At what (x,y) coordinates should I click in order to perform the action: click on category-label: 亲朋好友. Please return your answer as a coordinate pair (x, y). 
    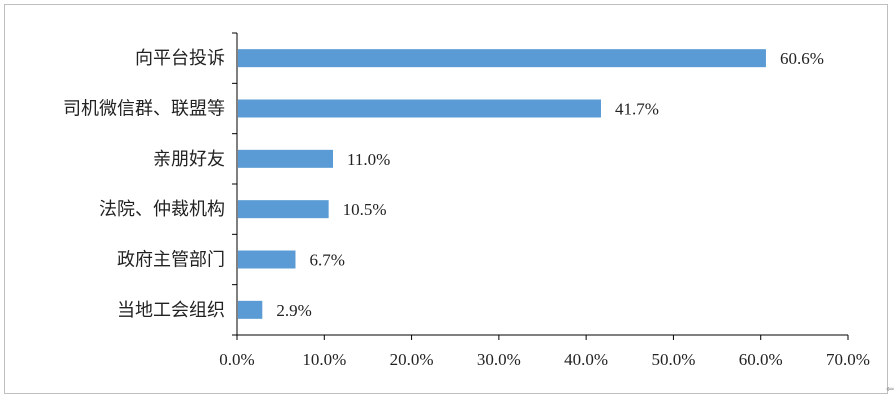
    Looking at the image, I should click on (189, 159).